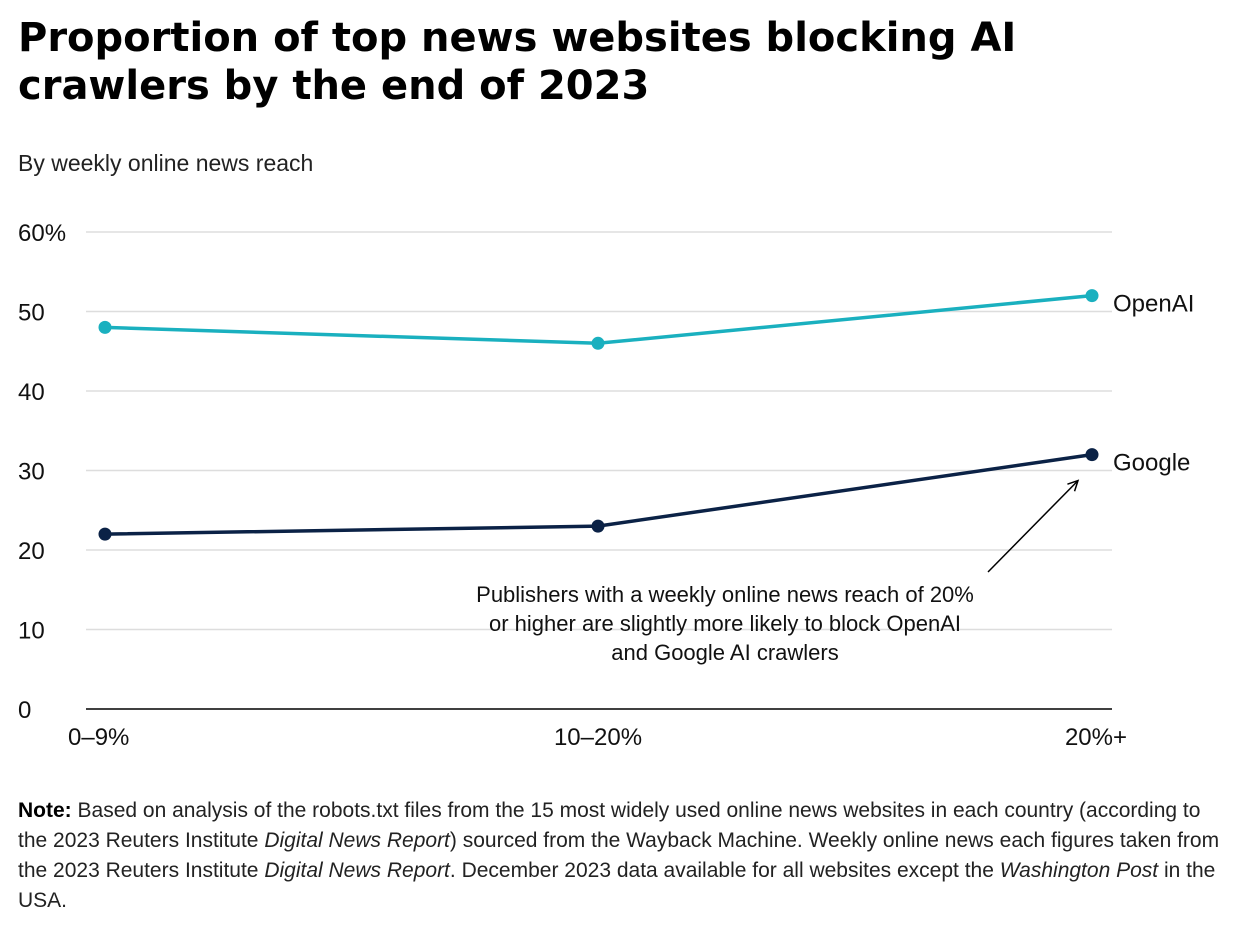 This screenshot has height=930, width=1240. I want to click on series-line-openai, so click(598, 319).